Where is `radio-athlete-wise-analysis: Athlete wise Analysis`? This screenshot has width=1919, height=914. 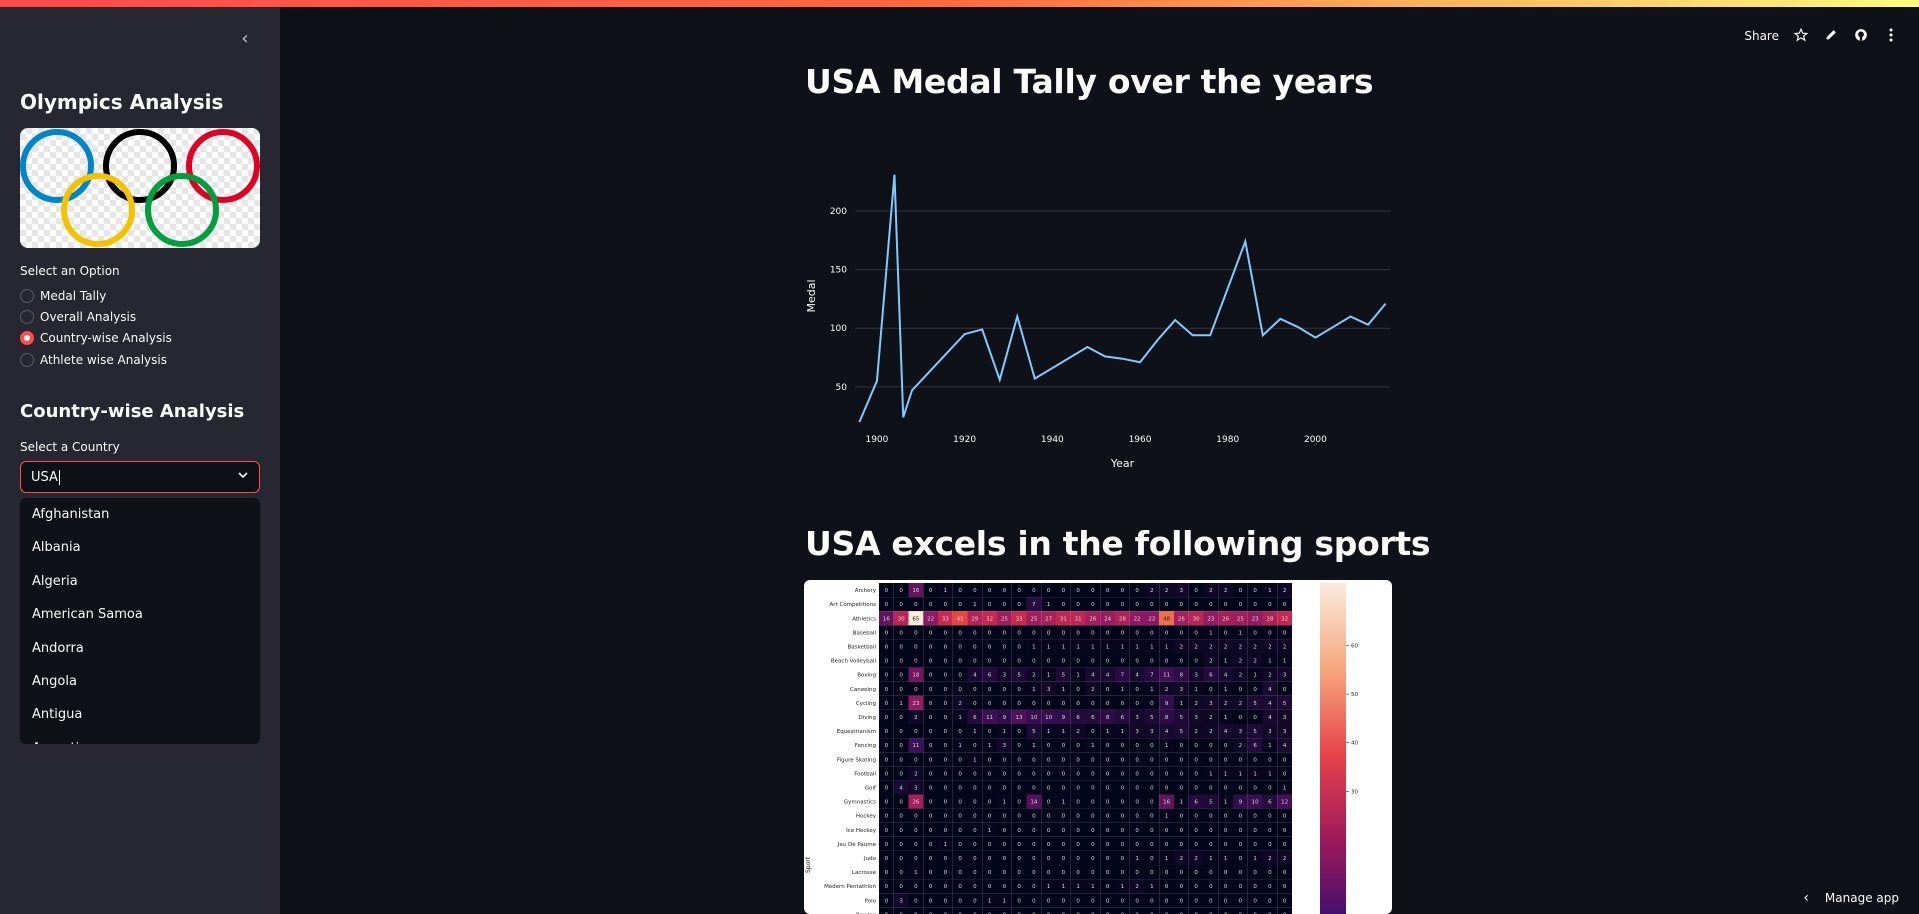 radio-athlete-wise-analysis: Athlete wise Analysis is located at coordinates (93, 360).